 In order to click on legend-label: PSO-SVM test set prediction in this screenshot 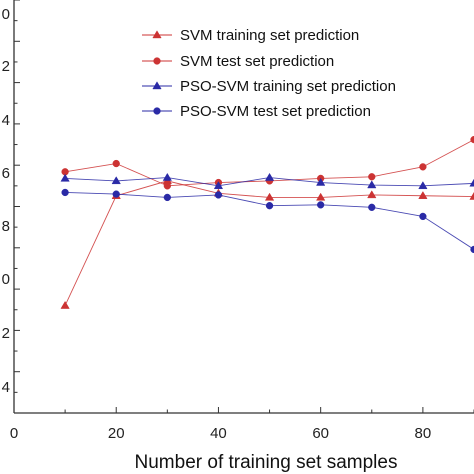, I will do `click(275, 111)`.